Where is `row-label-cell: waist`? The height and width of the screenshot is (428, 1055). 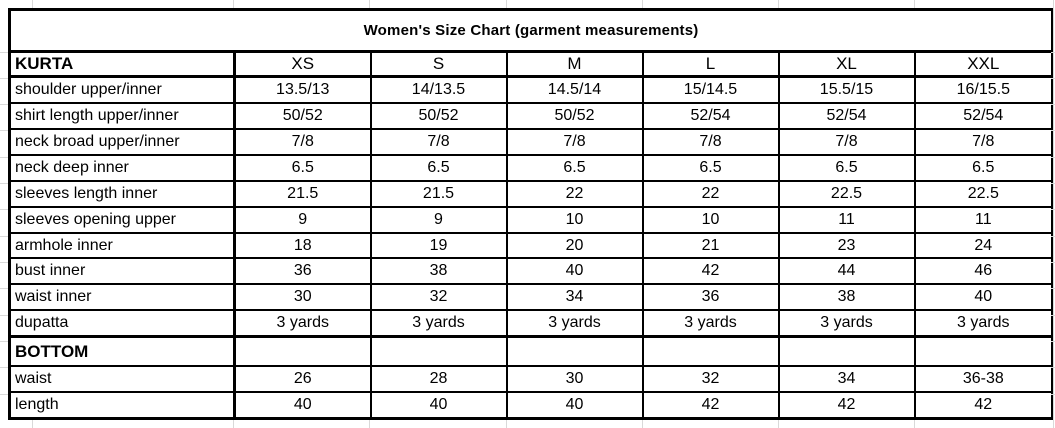 row-label-cell: waist is located at coordinates (122, 378).